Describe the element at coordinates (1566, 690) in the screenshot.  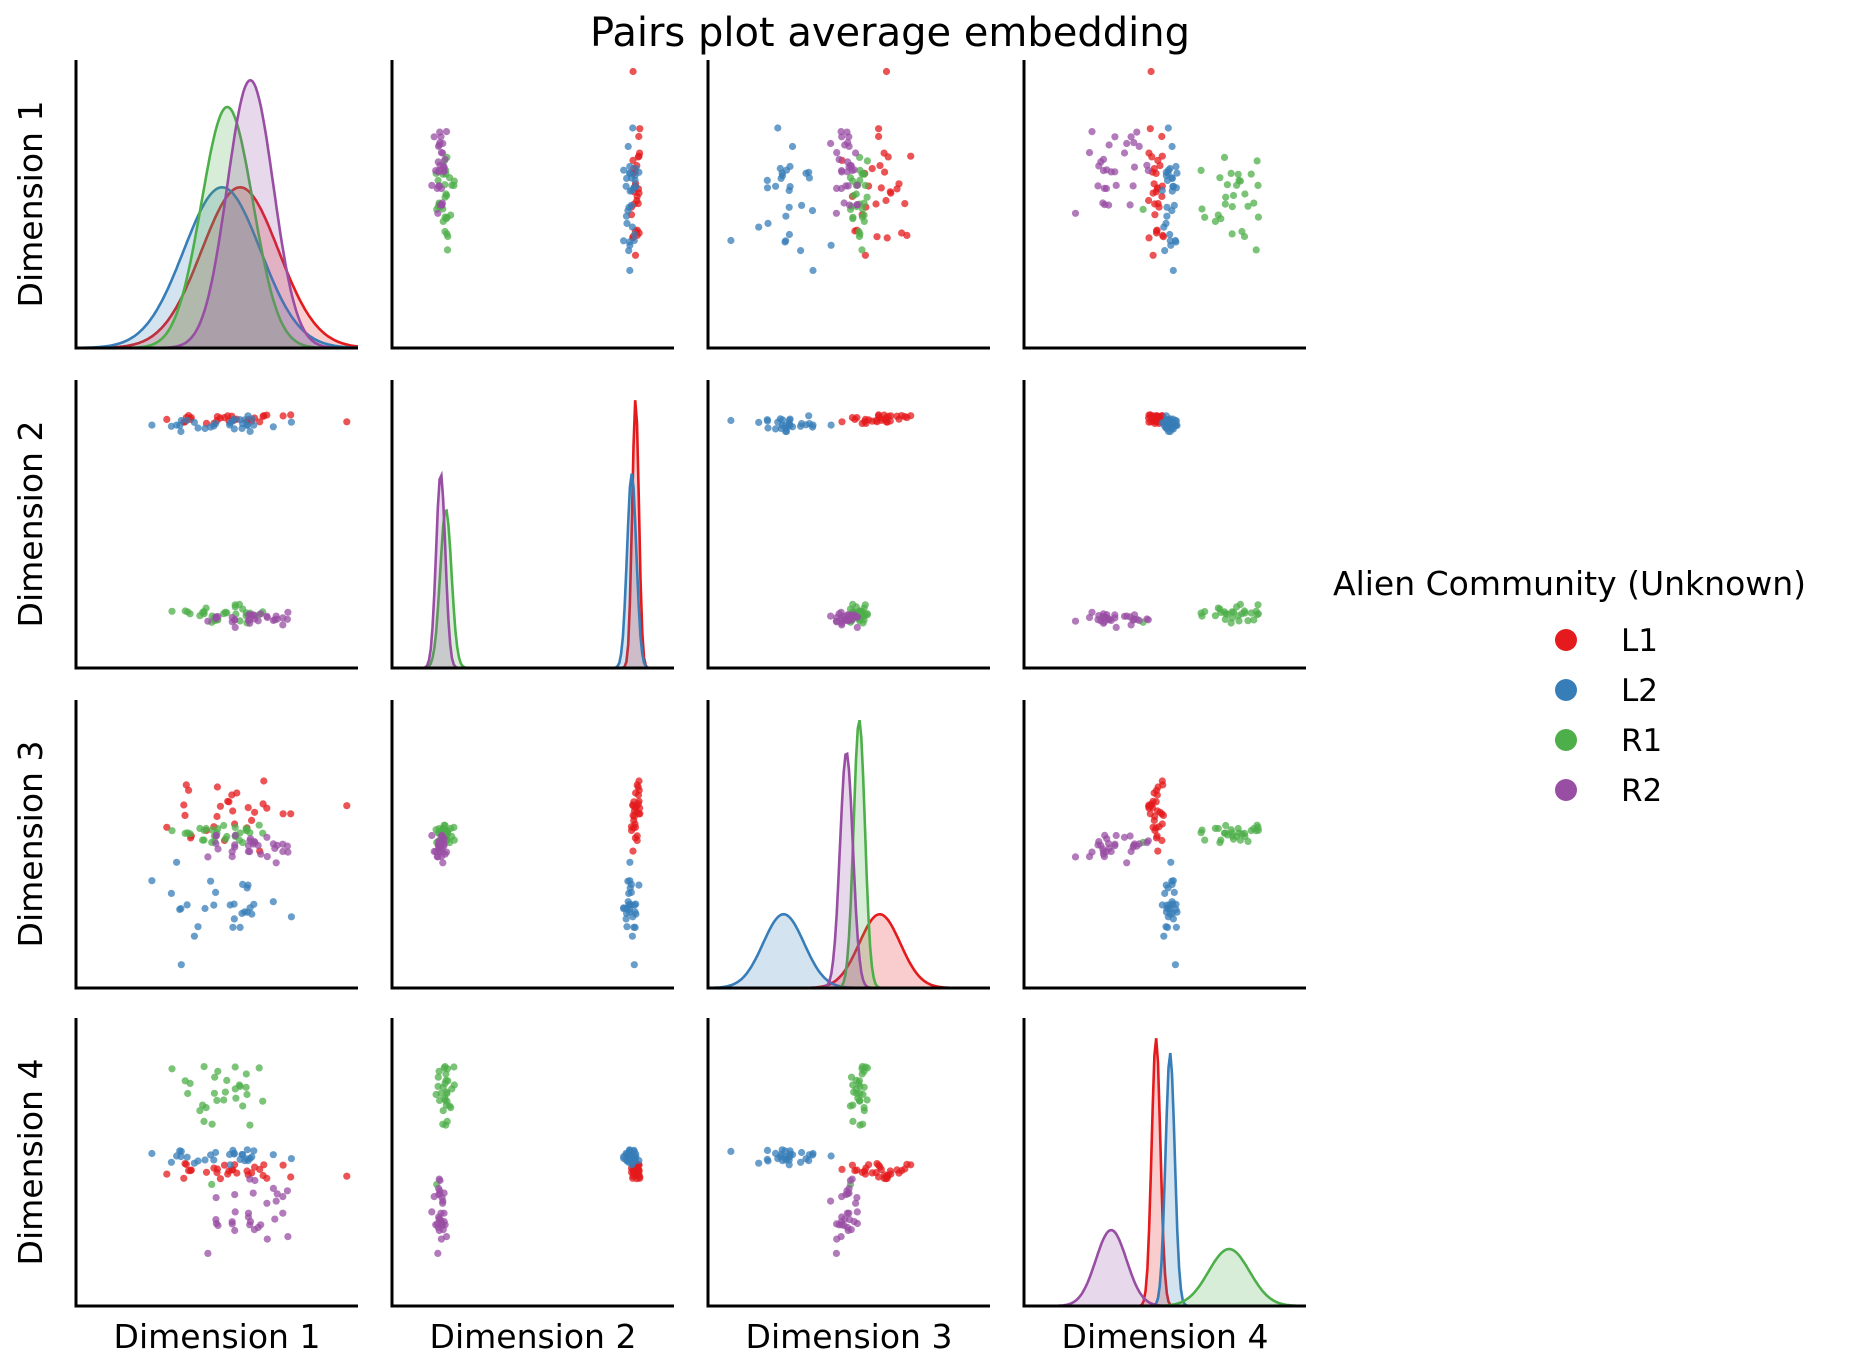
I see `legend-marker-l2` at that location.